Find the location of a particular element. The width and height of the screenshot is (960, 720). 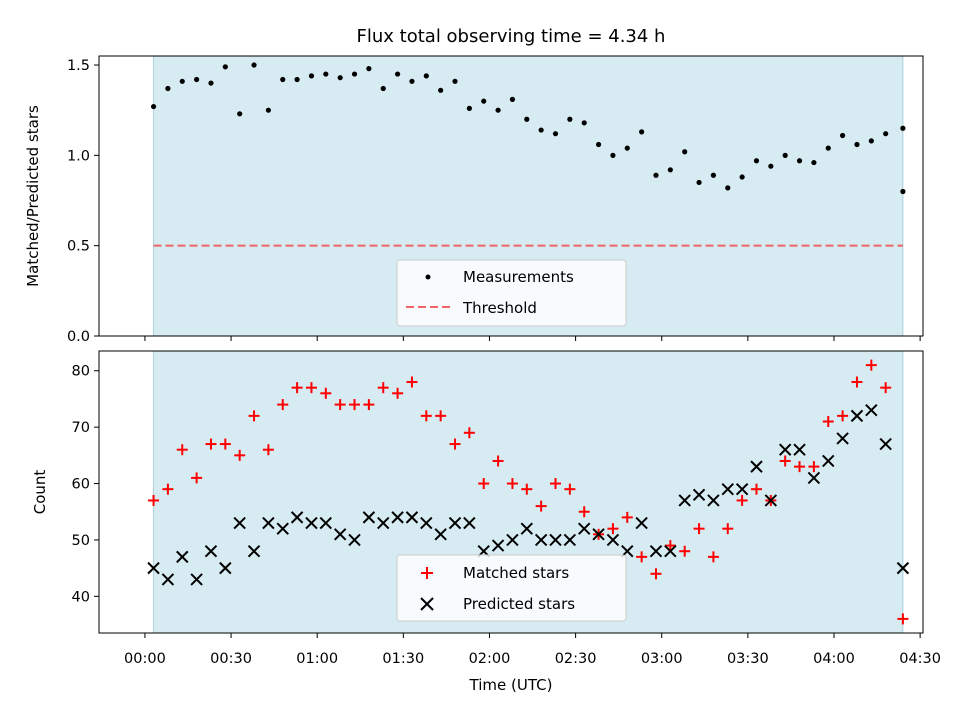

y-tick-label: 50 is located at coordinates (81, 541).